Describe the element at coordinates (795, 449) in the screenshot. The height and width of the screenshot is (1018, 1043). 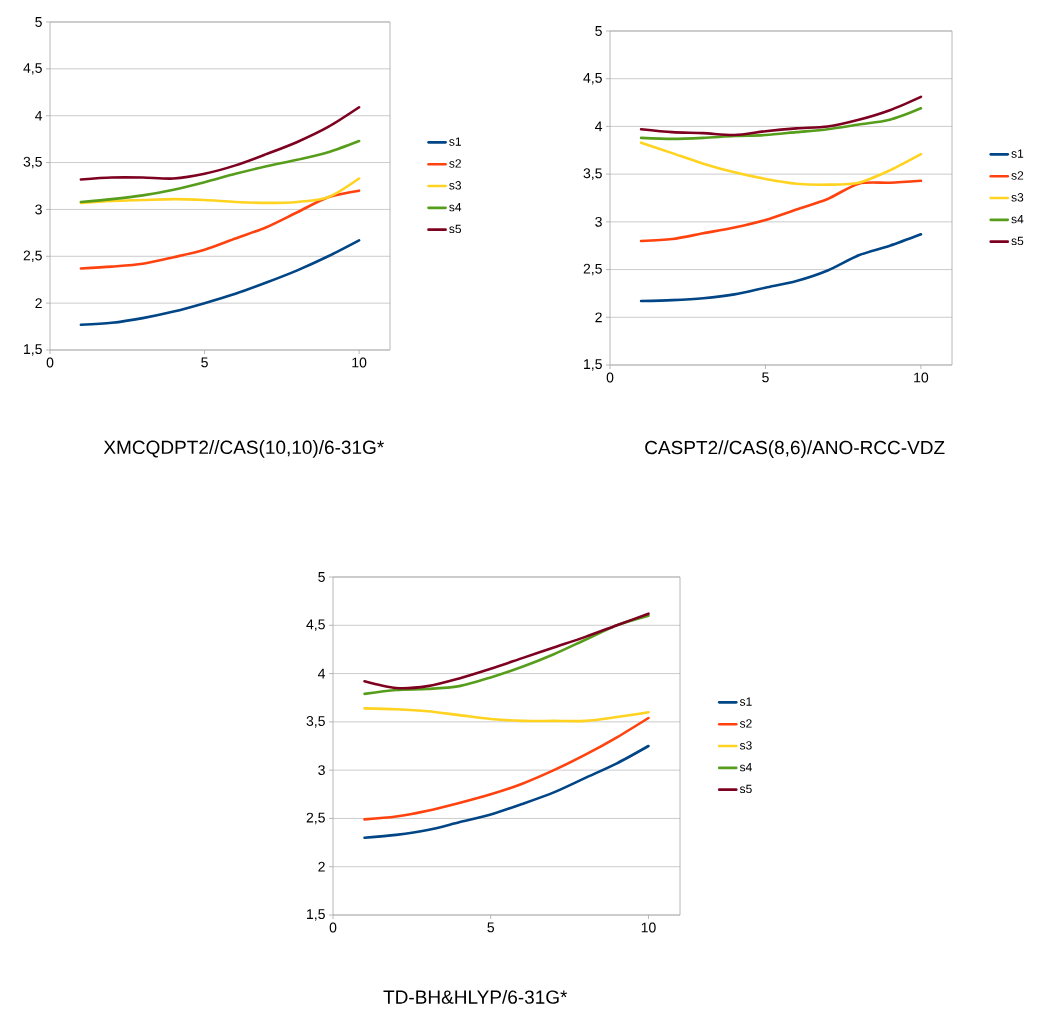
I see `text: CASPT2//CAS(8,6)/ANO-RCC-VDZ` at that location.